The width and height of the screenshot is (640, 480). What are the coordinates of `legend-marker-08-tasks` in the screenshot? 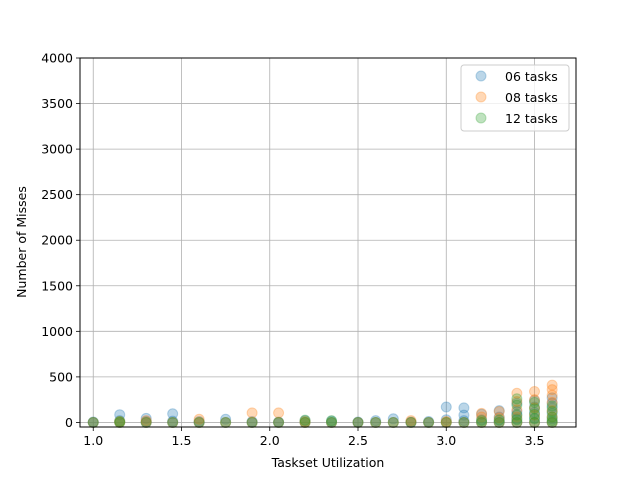 It's located at (481, 97).